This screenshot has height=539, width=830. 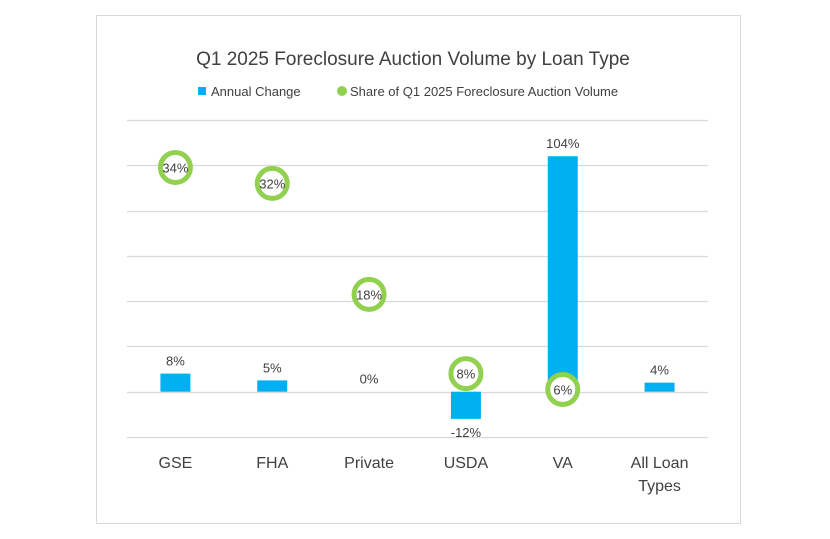 I want to click on x-axis-label: Private, so click(x=369, y=463).